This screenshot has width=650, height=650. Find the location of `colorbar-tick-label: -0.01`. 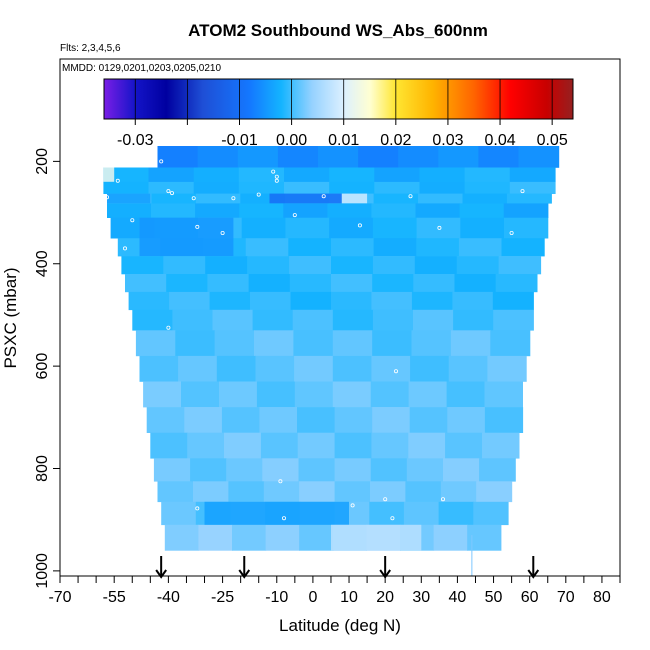

colorbar-tick-label: -0.01 is located at coordinates (239, 140).